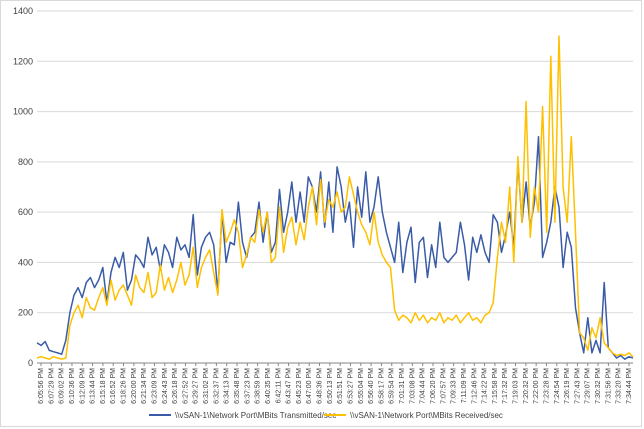 Image resolution: width=644 pixels, height=429 pixels. I want to click on x-tick-label: 6:43:47 PM, so click(289, 386).